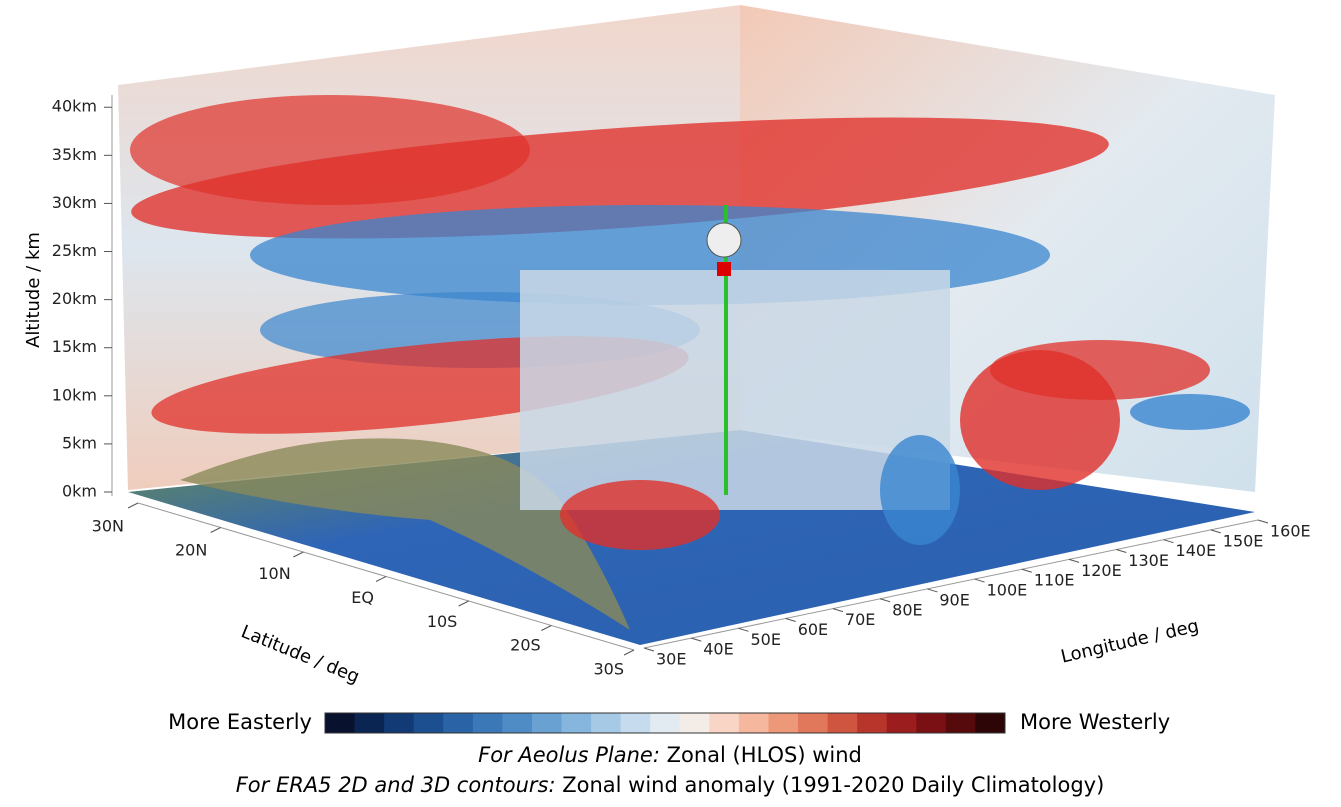 The height and width of the screenshot is (807, 1341). I want to click on caption-label: For ERA5 2D and 3D contours:, so click(396, 785).